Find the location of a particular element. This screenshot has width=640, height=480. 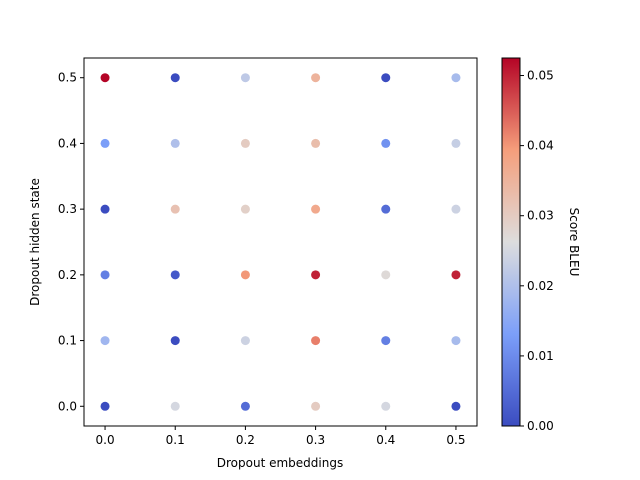

colorbar-ticks: 0.00 0.01 0.02 0.03 0.04 0.05 is located at coordinates (537, 251).